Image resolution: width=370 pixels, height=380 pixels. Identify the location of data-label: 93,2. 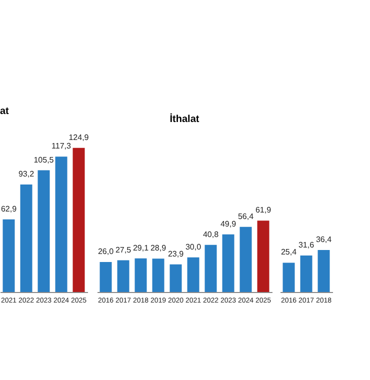
(26, 173).